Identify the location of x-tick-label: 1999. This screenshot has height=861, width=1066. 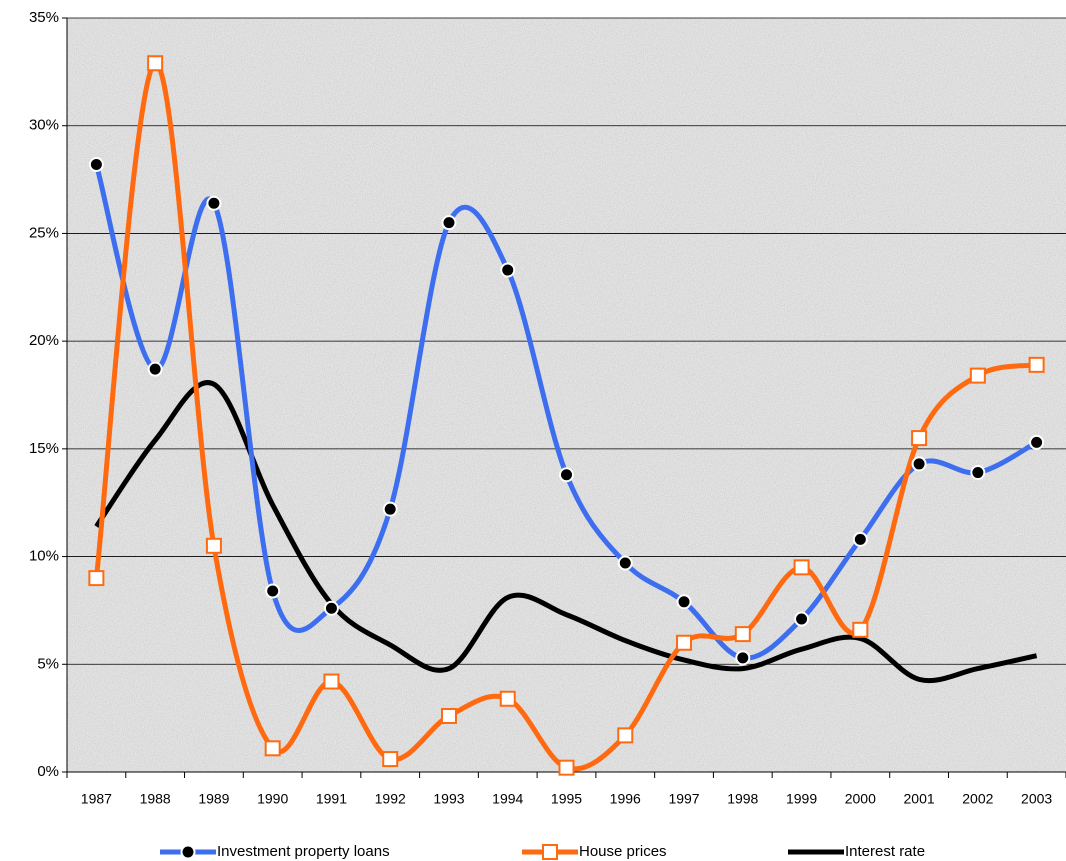
(801, 799).